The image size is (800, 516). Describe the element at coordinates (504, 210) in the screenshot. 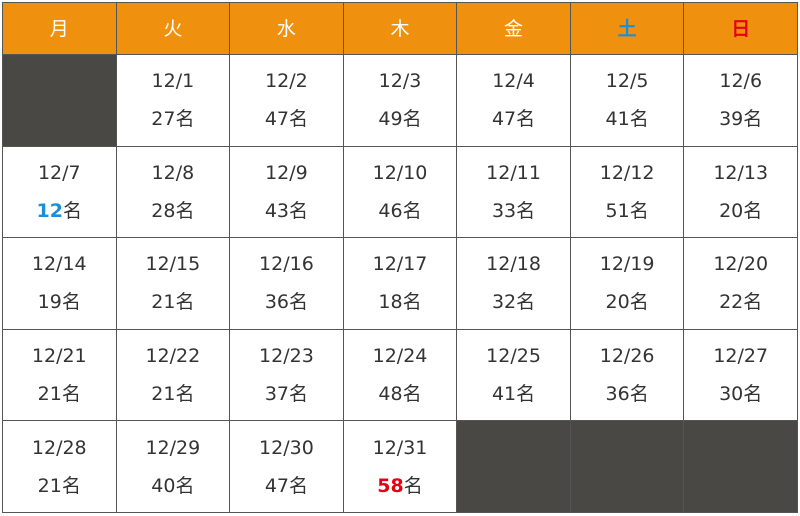

I see `count-number: 33` at that location.